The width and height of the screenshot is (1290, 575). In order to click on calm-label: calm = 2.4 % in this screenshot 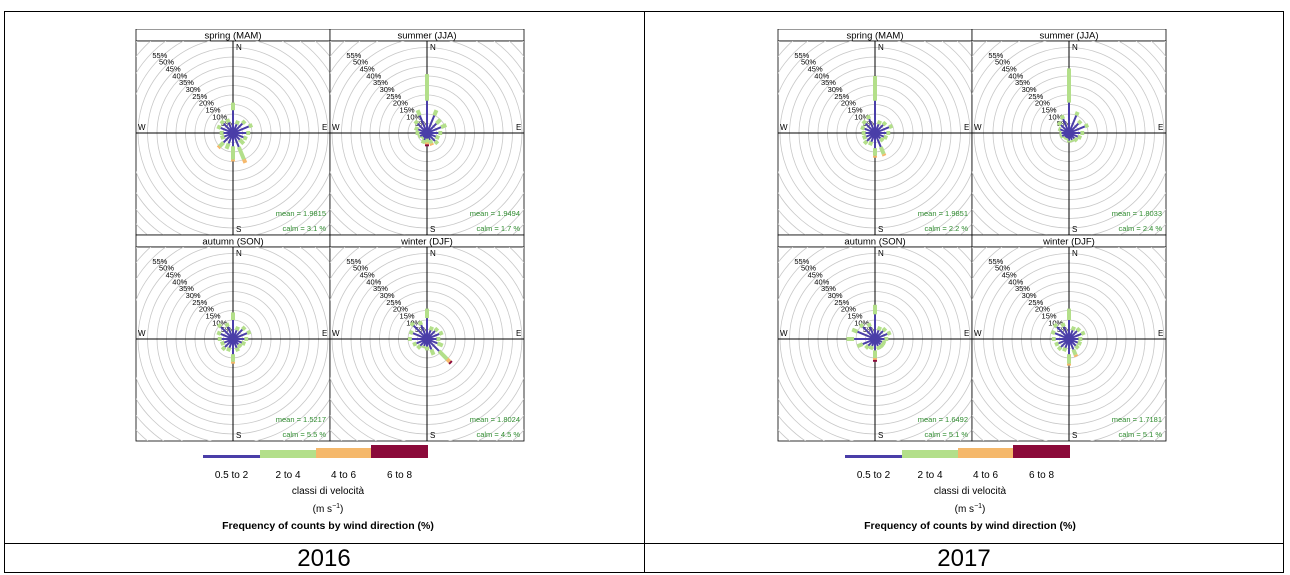, I will do `click(1140, 228)`.